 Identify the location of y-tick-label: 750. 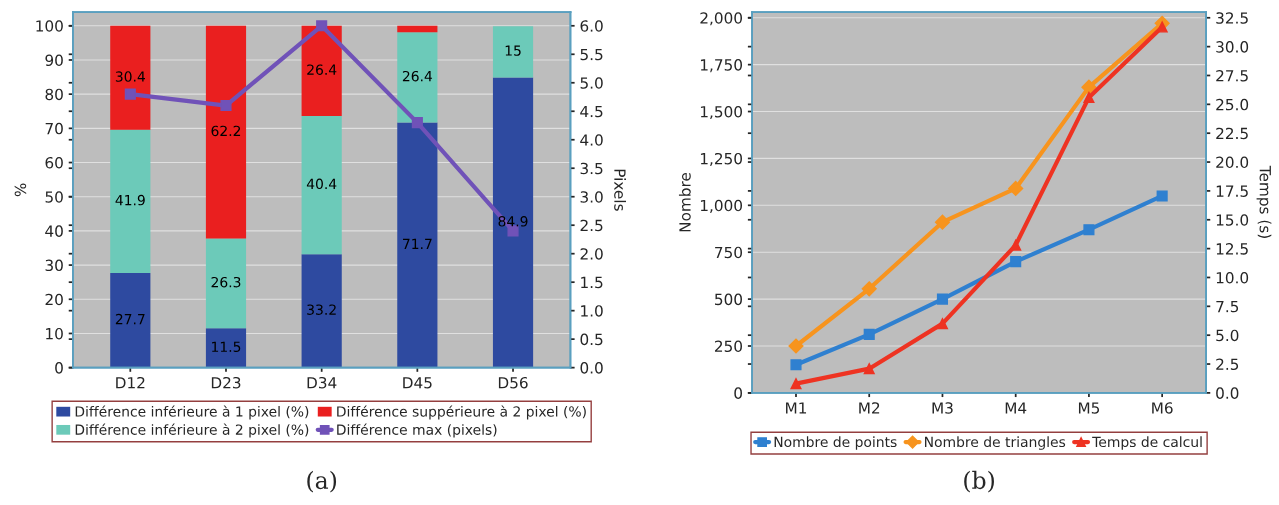
(729, 252).